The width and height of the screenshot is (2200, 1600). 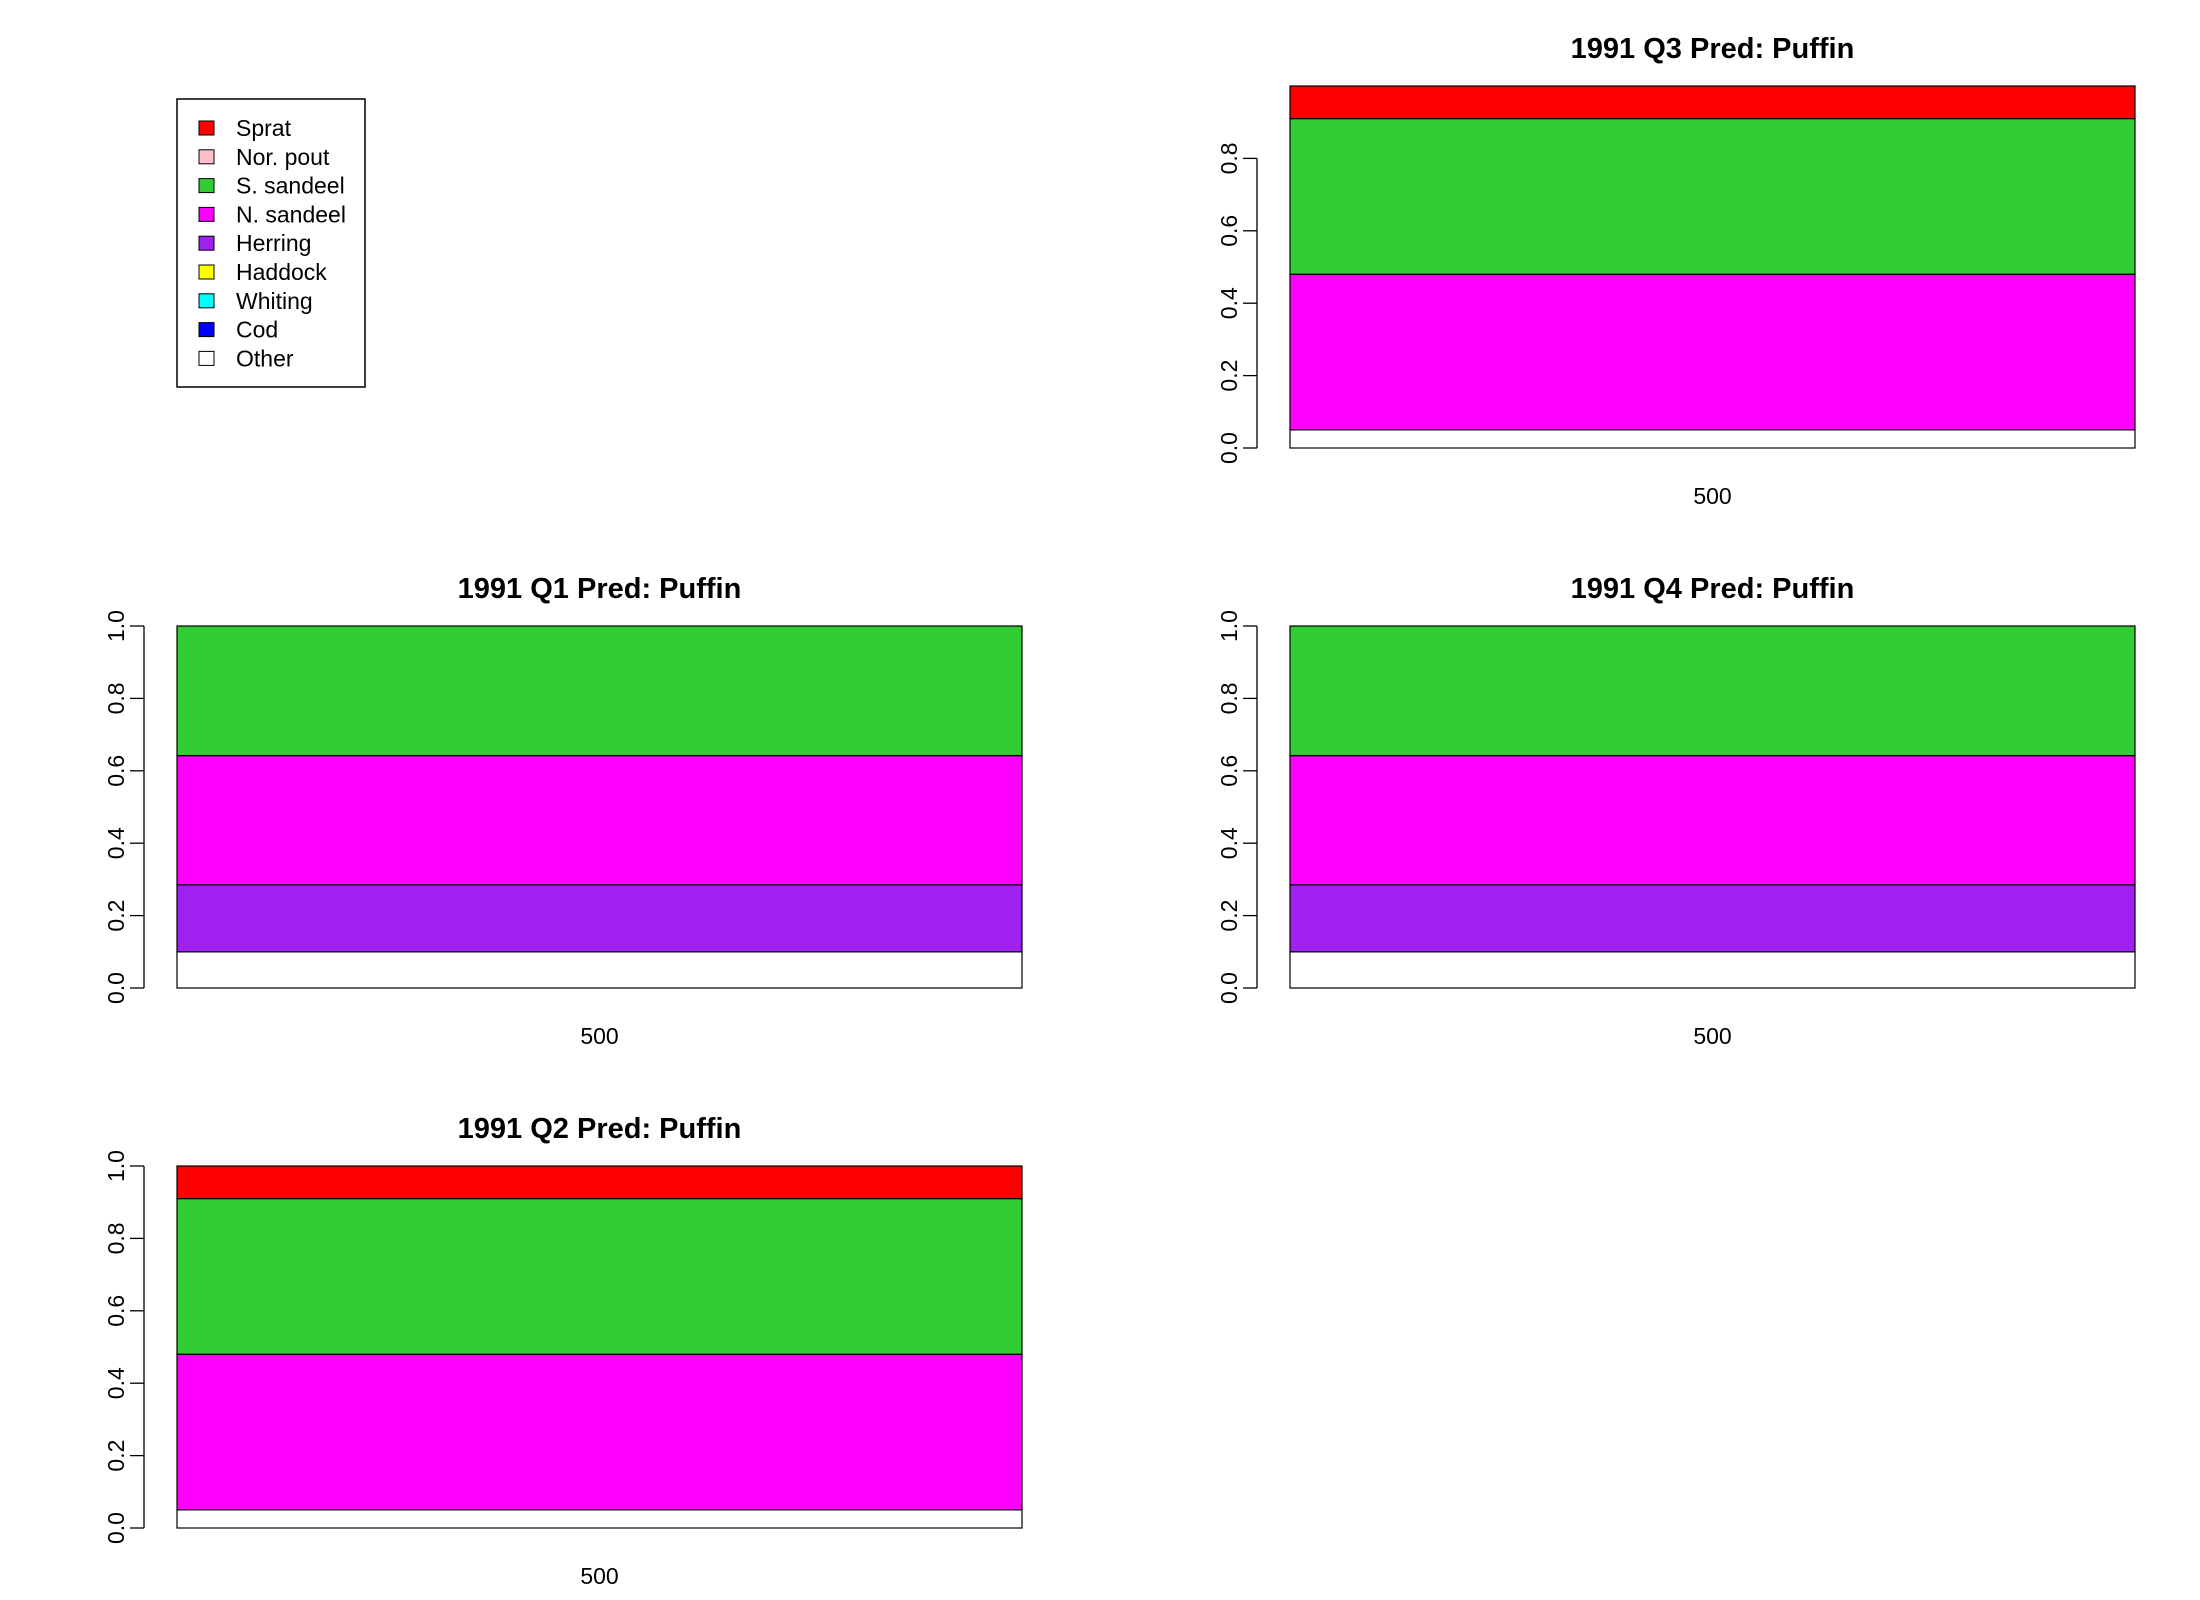 I want to click on legend-label-other: Other, so click(x=265, y=358).